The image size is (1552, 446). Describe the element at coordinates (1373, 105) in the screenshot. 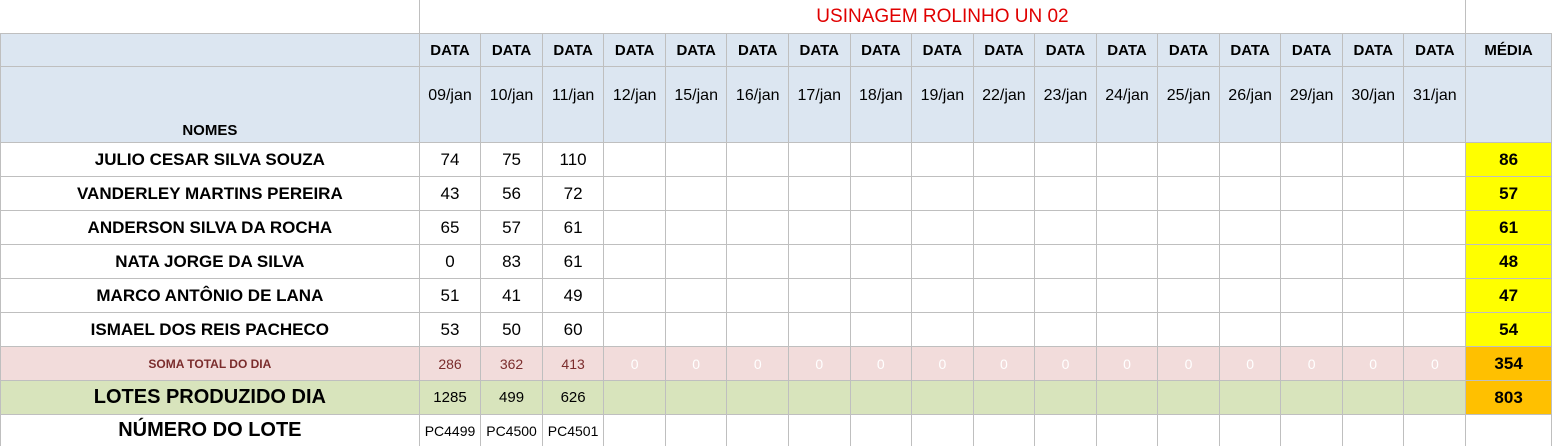

I see `header-date: 30/jan` at that location.